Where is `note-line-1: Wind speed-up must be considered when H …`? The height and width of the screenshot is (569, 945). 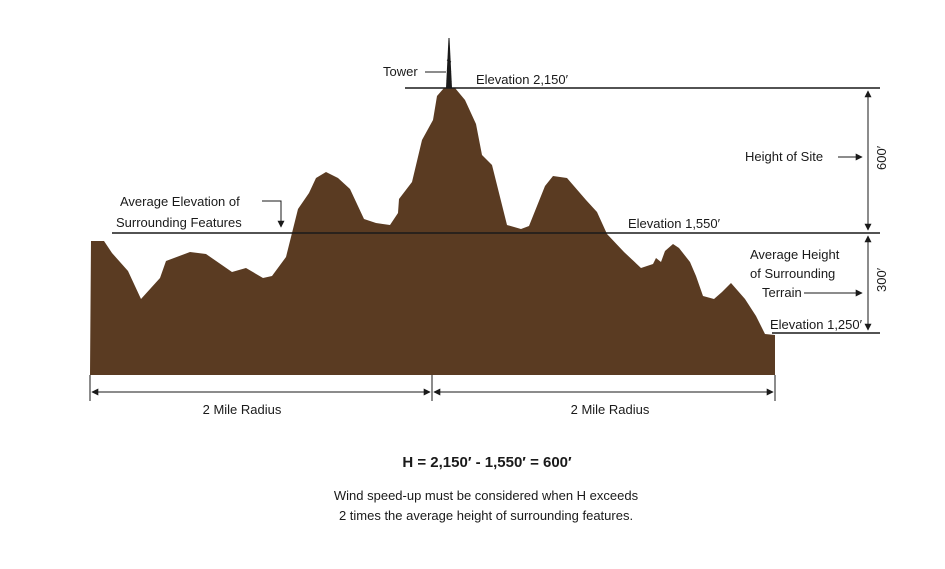 note-line-1: Wind speed-up must be considered when H … is located at coordinates (486, 495).